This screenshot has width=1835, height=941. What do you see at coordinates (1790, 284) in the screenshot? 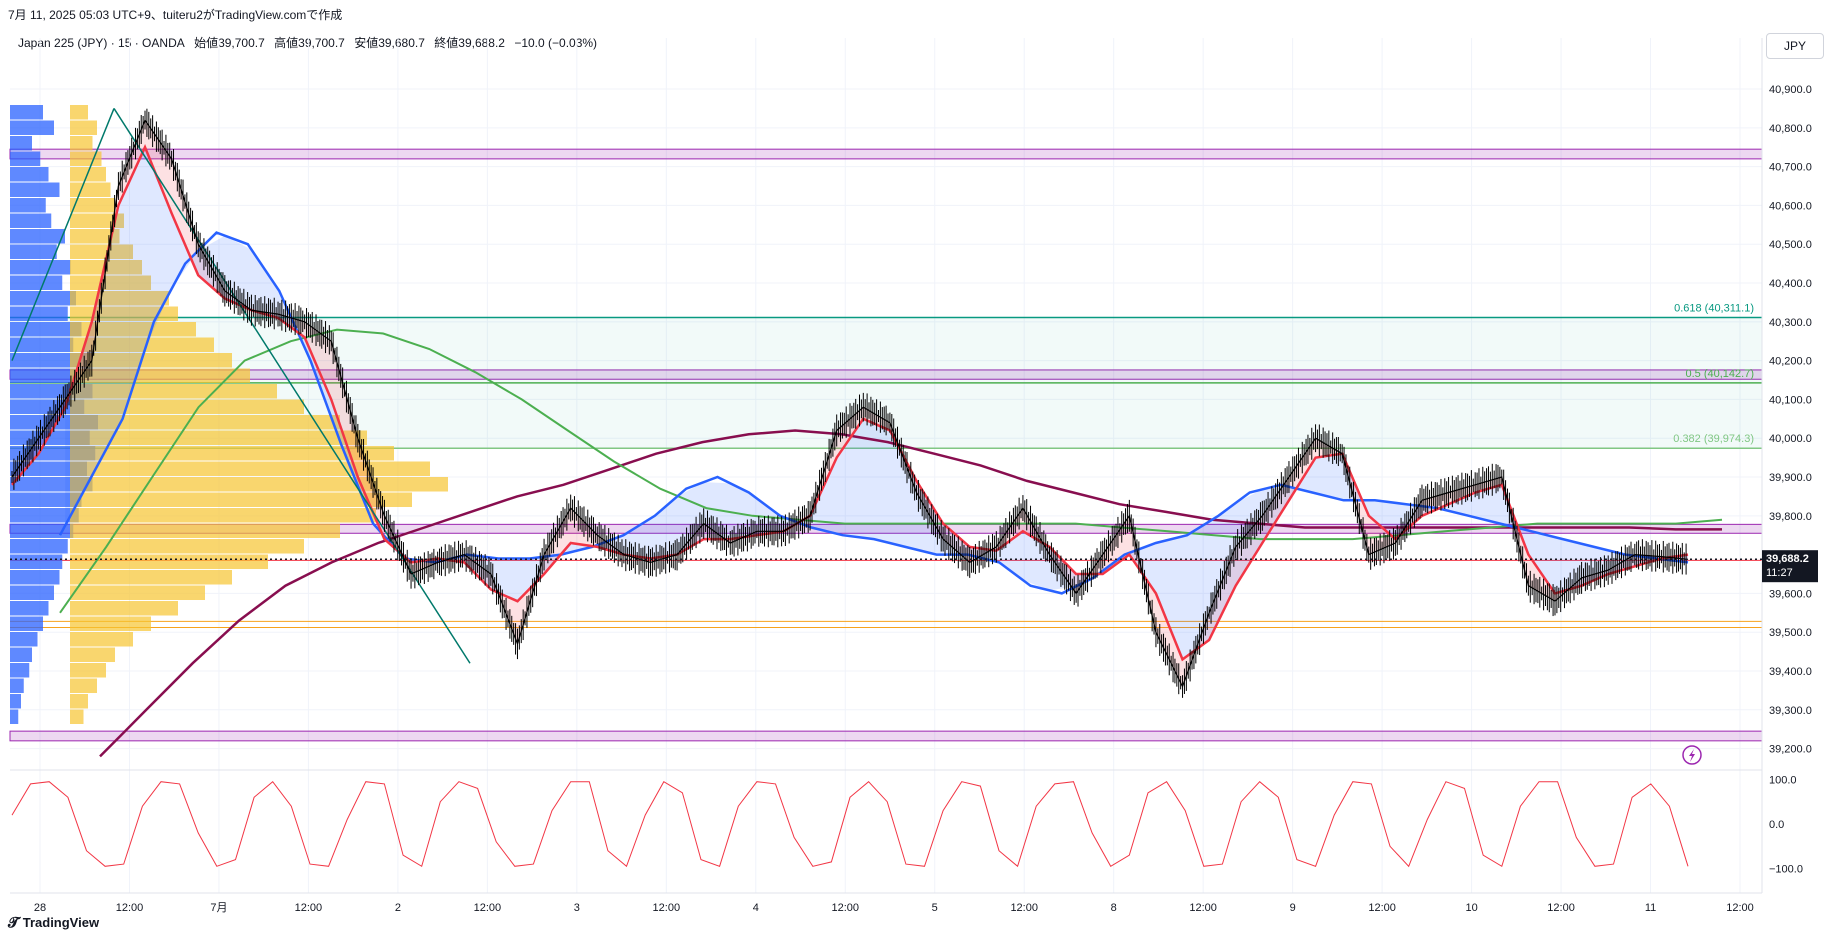
I see `y-tick-label: 40,400.0` at bounding box center [1790, 284].